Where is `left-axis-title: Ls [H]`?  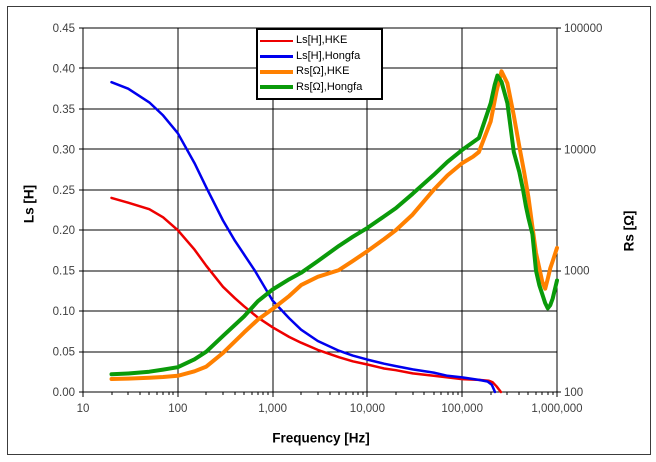
left-axis-title: Ls [H] is located at coordinates (29, 204).